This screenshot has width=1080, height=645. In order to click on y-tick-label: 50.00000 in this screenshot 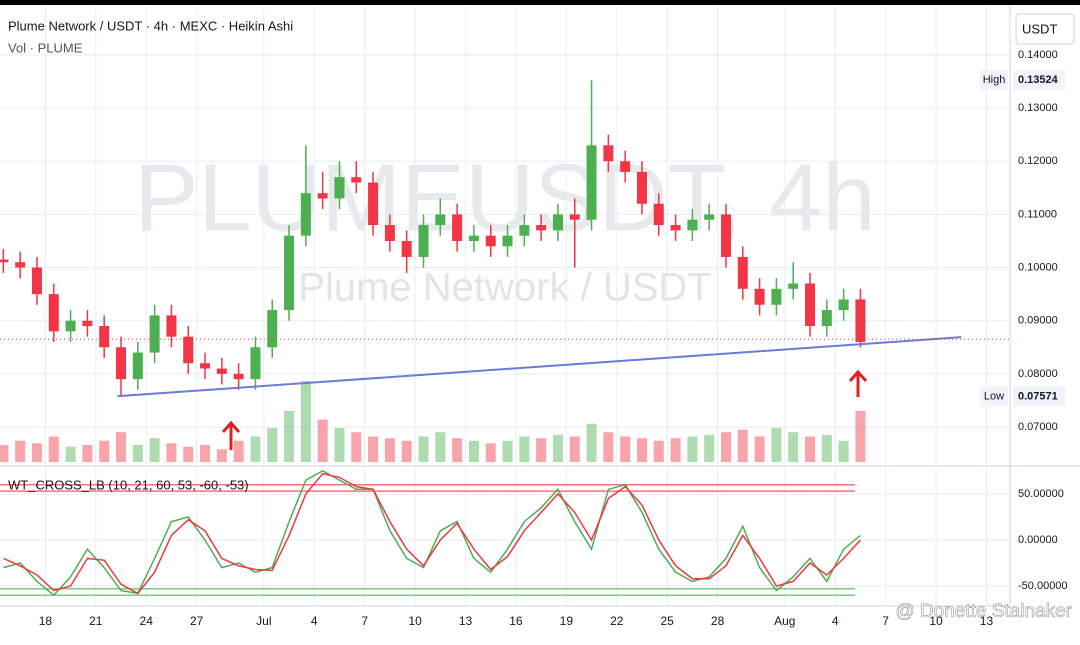, I will do `click(1041, 494)`.